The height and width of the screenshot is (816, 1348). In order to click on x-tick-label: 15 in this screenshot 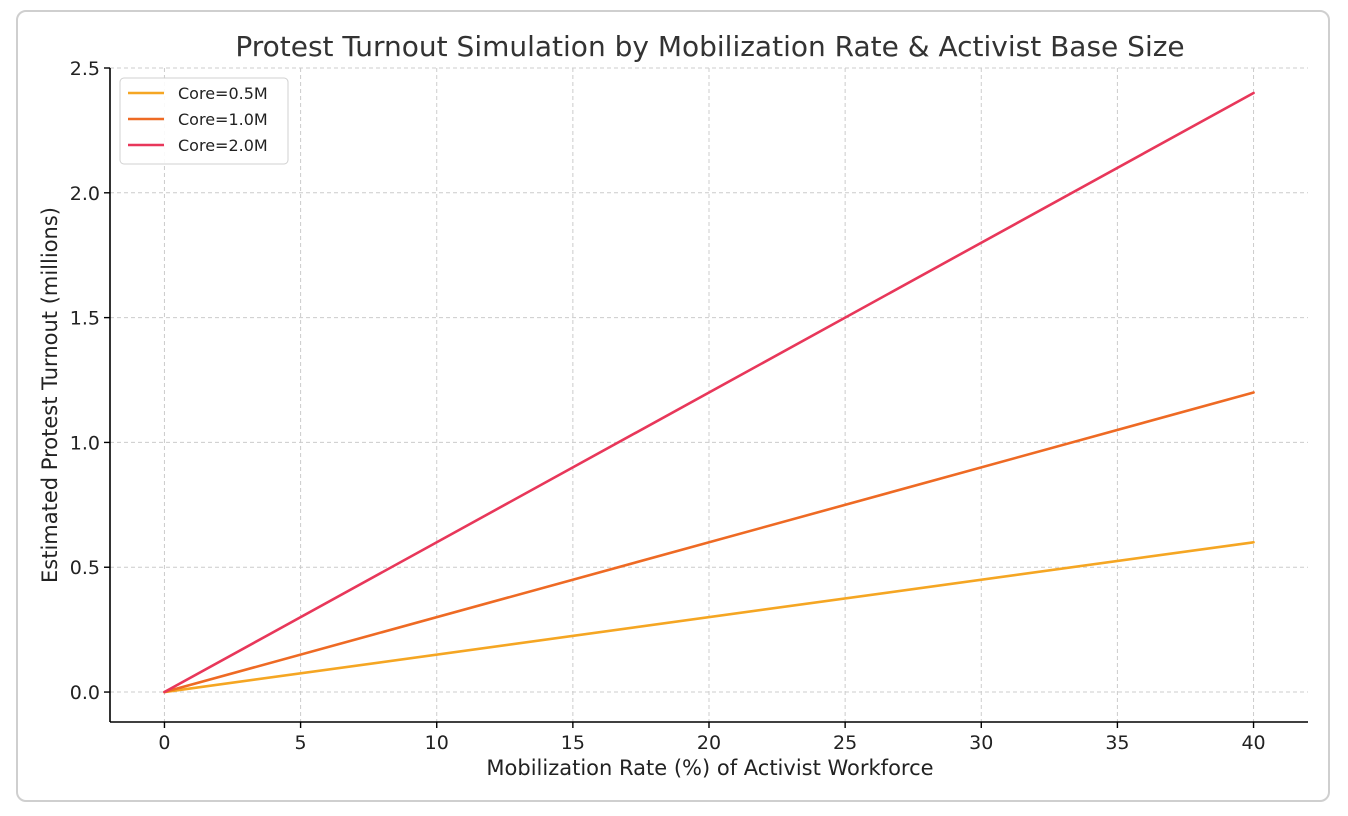, I will do `click(573, 743)`.